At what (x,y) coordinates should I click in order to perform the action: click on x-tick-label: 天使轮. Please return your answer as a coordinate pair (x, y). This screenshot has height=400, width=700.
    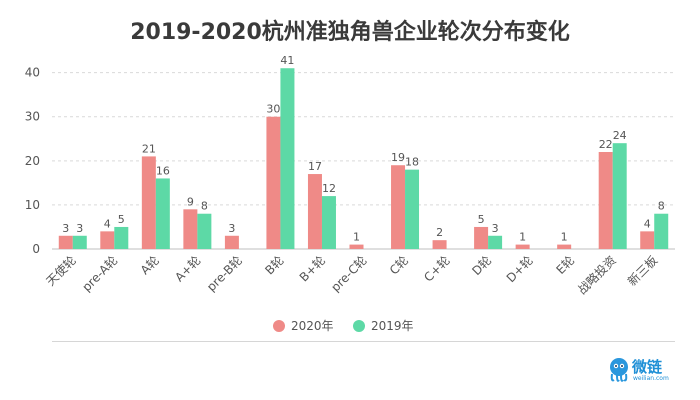
    Looking at the image, I should click on (61, 271).